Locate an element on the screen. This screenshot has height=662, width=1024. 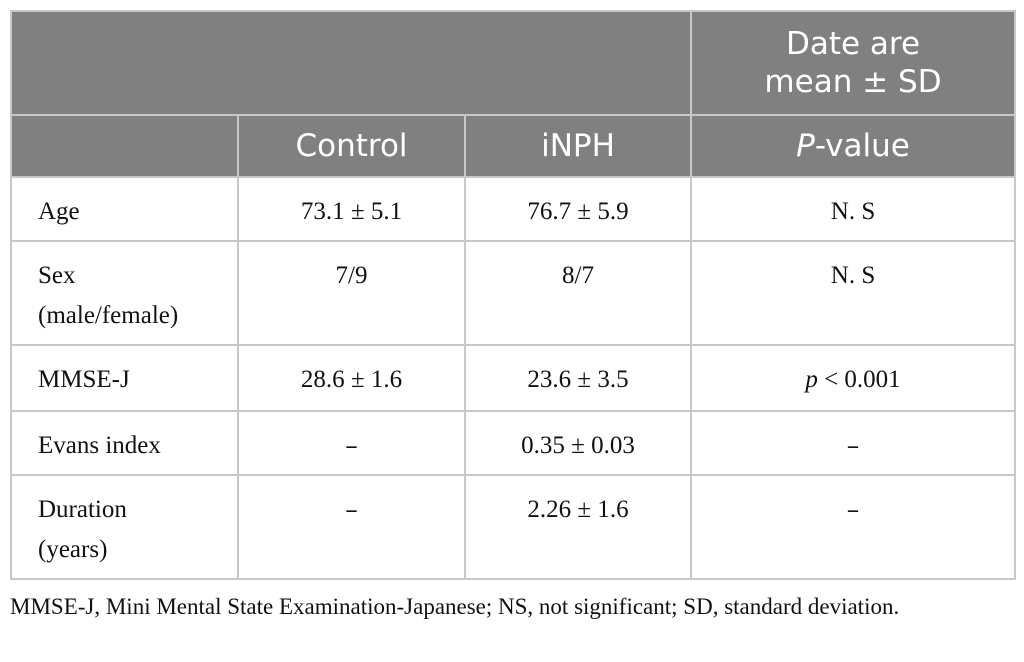
cell-inph: 23.6 ± 3.5 is located at coordinates (578, 378).